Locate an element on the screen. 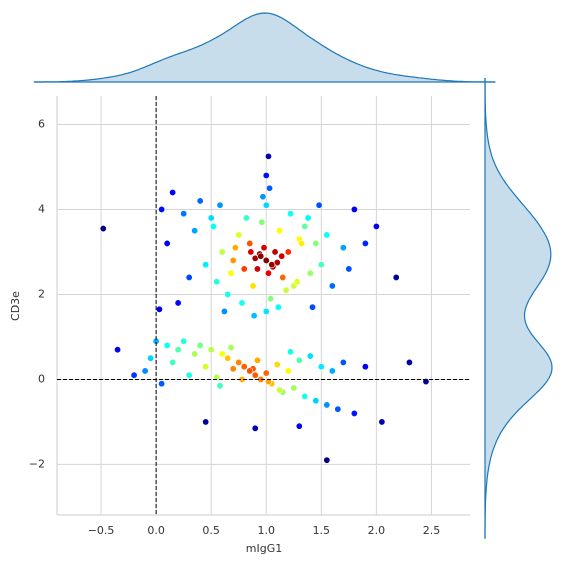 The width and height of the screenshot is (564, 566). marginal-y-line is located at coordinates (518, 308).